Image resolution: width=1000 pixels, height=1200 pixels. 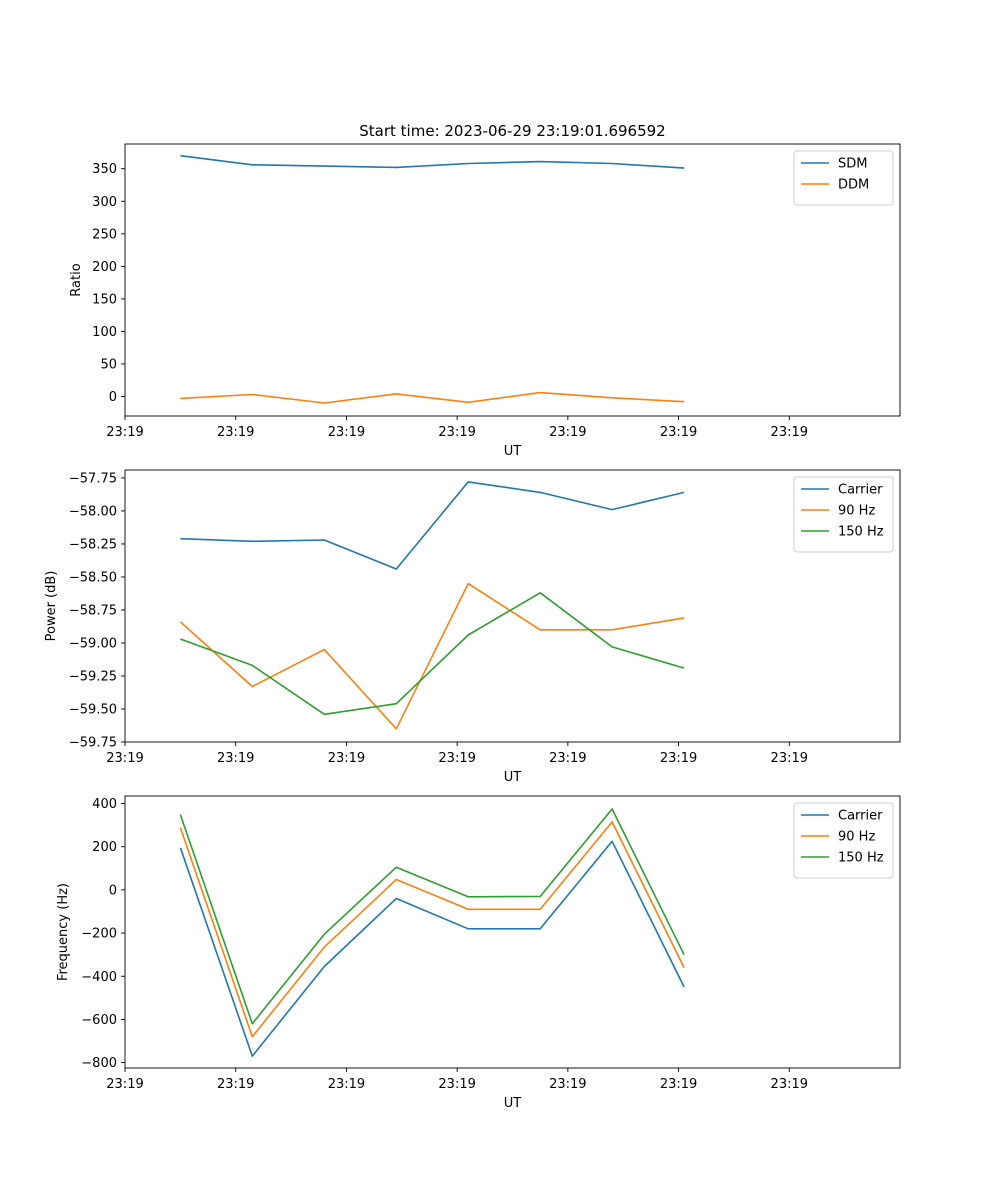 I want to click on y-tick-label: 100, so click(x=104, y=332).